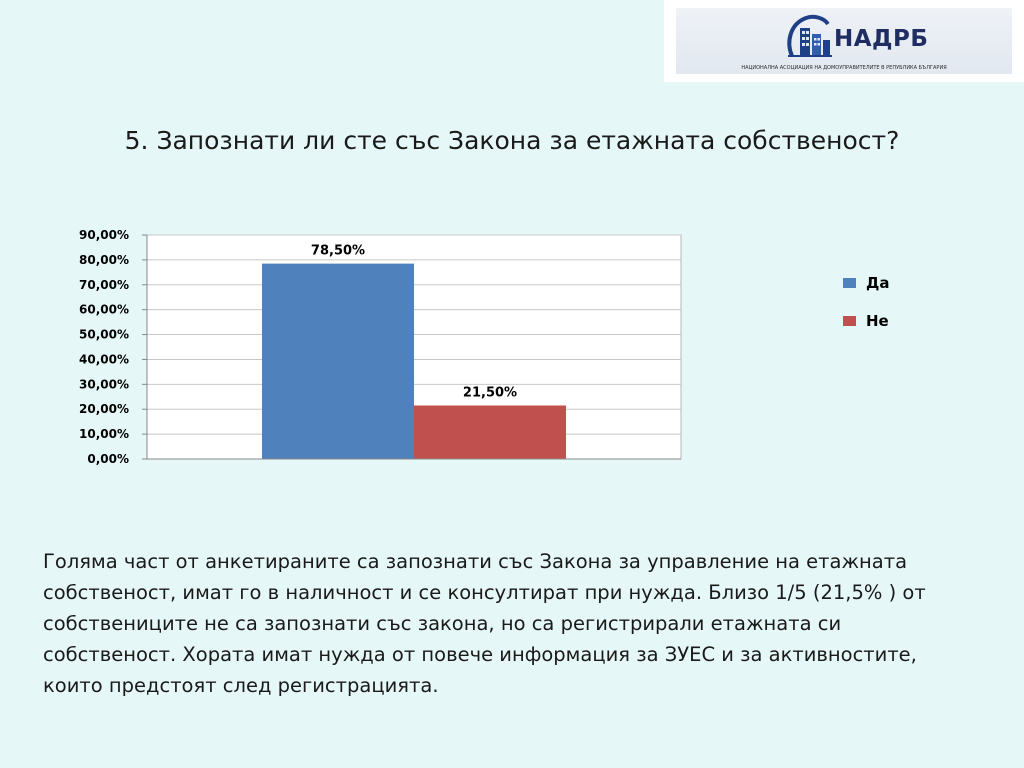 This screenshot has height=768, width=1024. What do you see at coordinates (877, 283) in the screenshot?
I see `legend-label: Да` at bounding box center [877, 283].